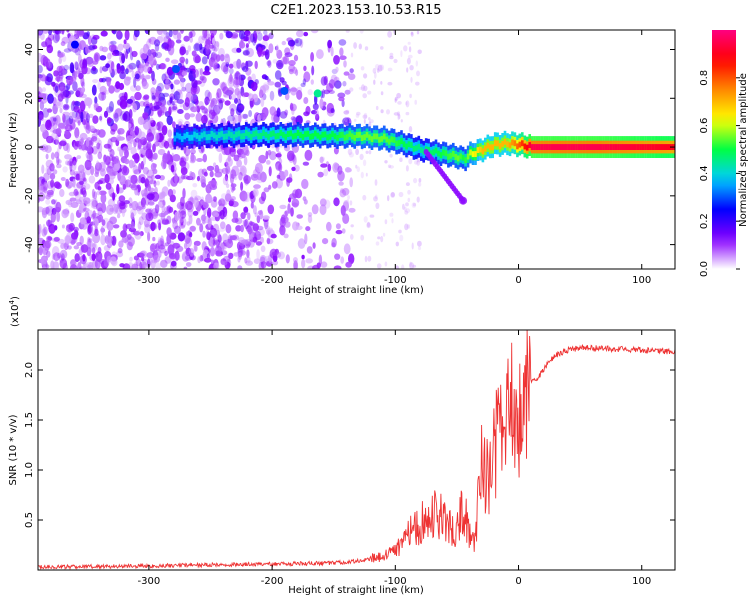 This screenshot has width=750, height=600. What do you see at coordinates (29, 244) in the screenshot?
I see `spectrogram-y-tick-label: -40` at bounding box center [29, 244].